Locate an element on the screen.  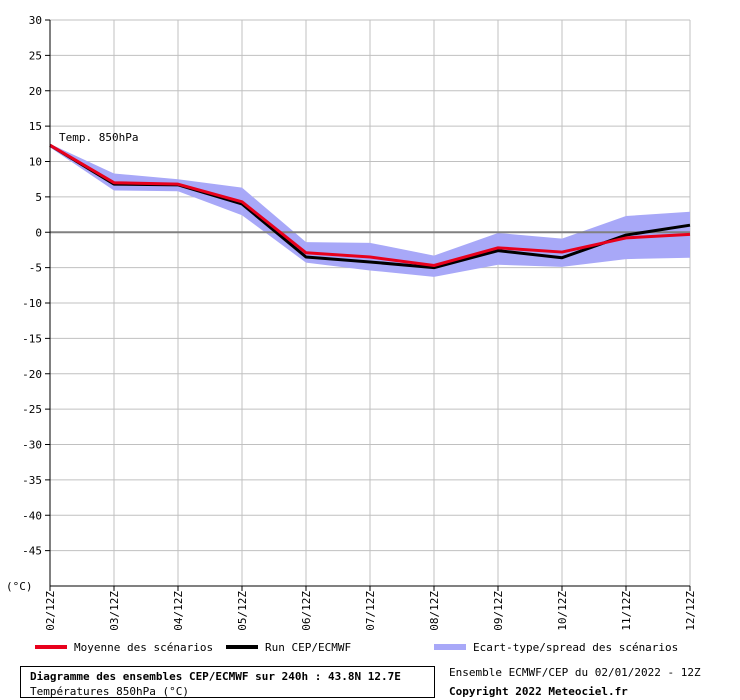
y-tick-label: -30 is located at coordinates (32, 445).